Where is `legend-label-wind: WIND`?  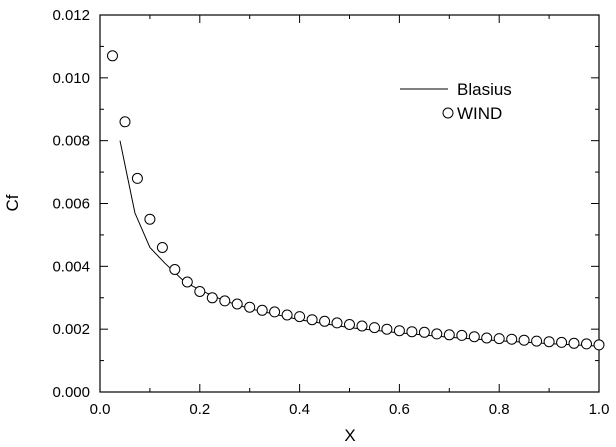 legend-label-wind: WIND is located at coordinates (479, 113).